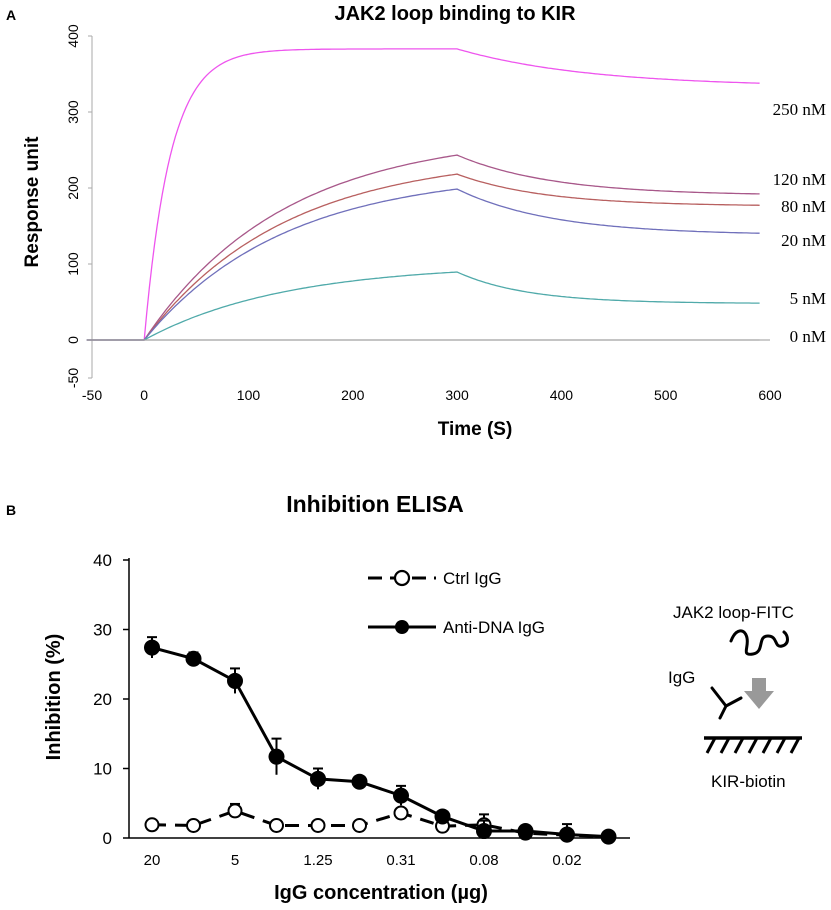 This screenshot has width=831, height=910. Describe the element at coordinates (107, 838) in the screenshot. I see `chart-b-ytick-label: 0` at that location.